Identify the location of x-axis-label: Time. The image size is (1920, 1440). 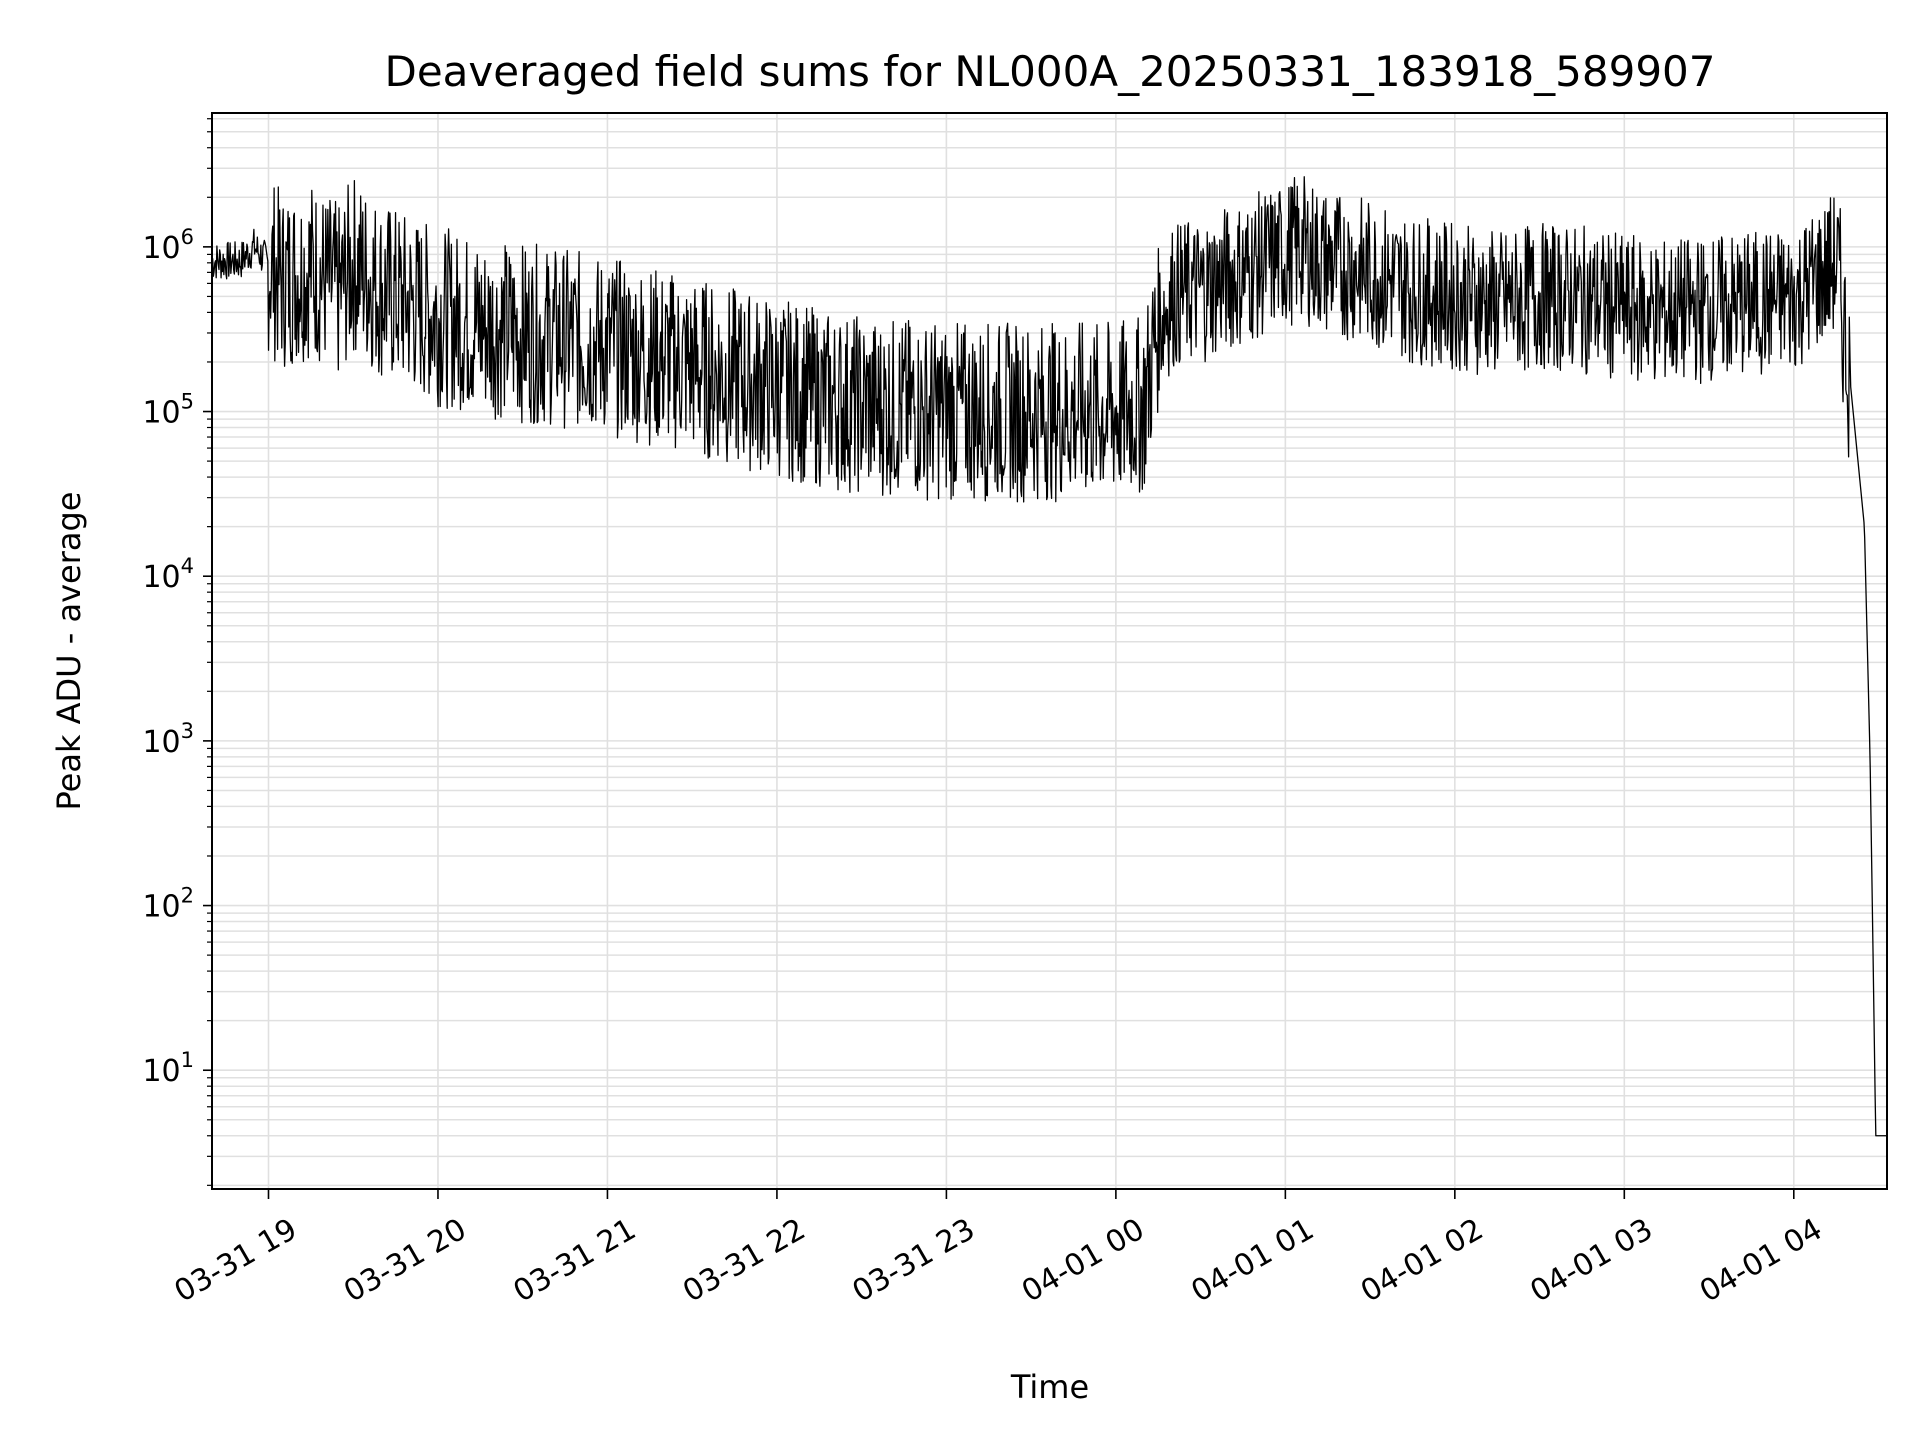
(1049, 1387).